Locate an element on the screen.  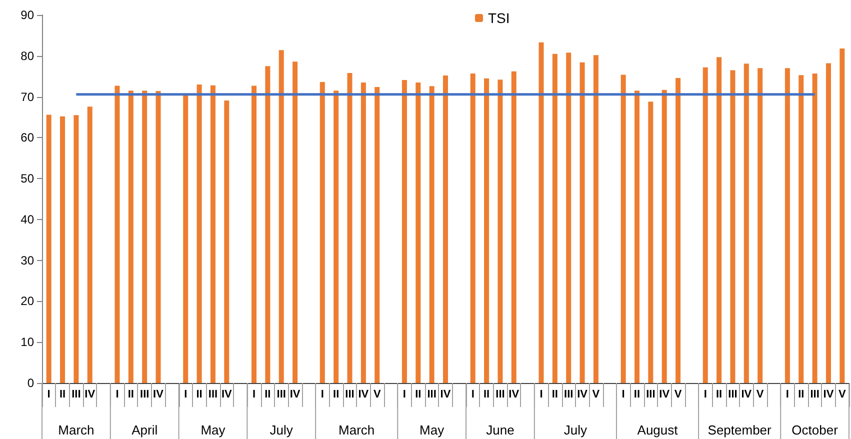
y-tick-label: 90 is located at coordinates (27, 15).